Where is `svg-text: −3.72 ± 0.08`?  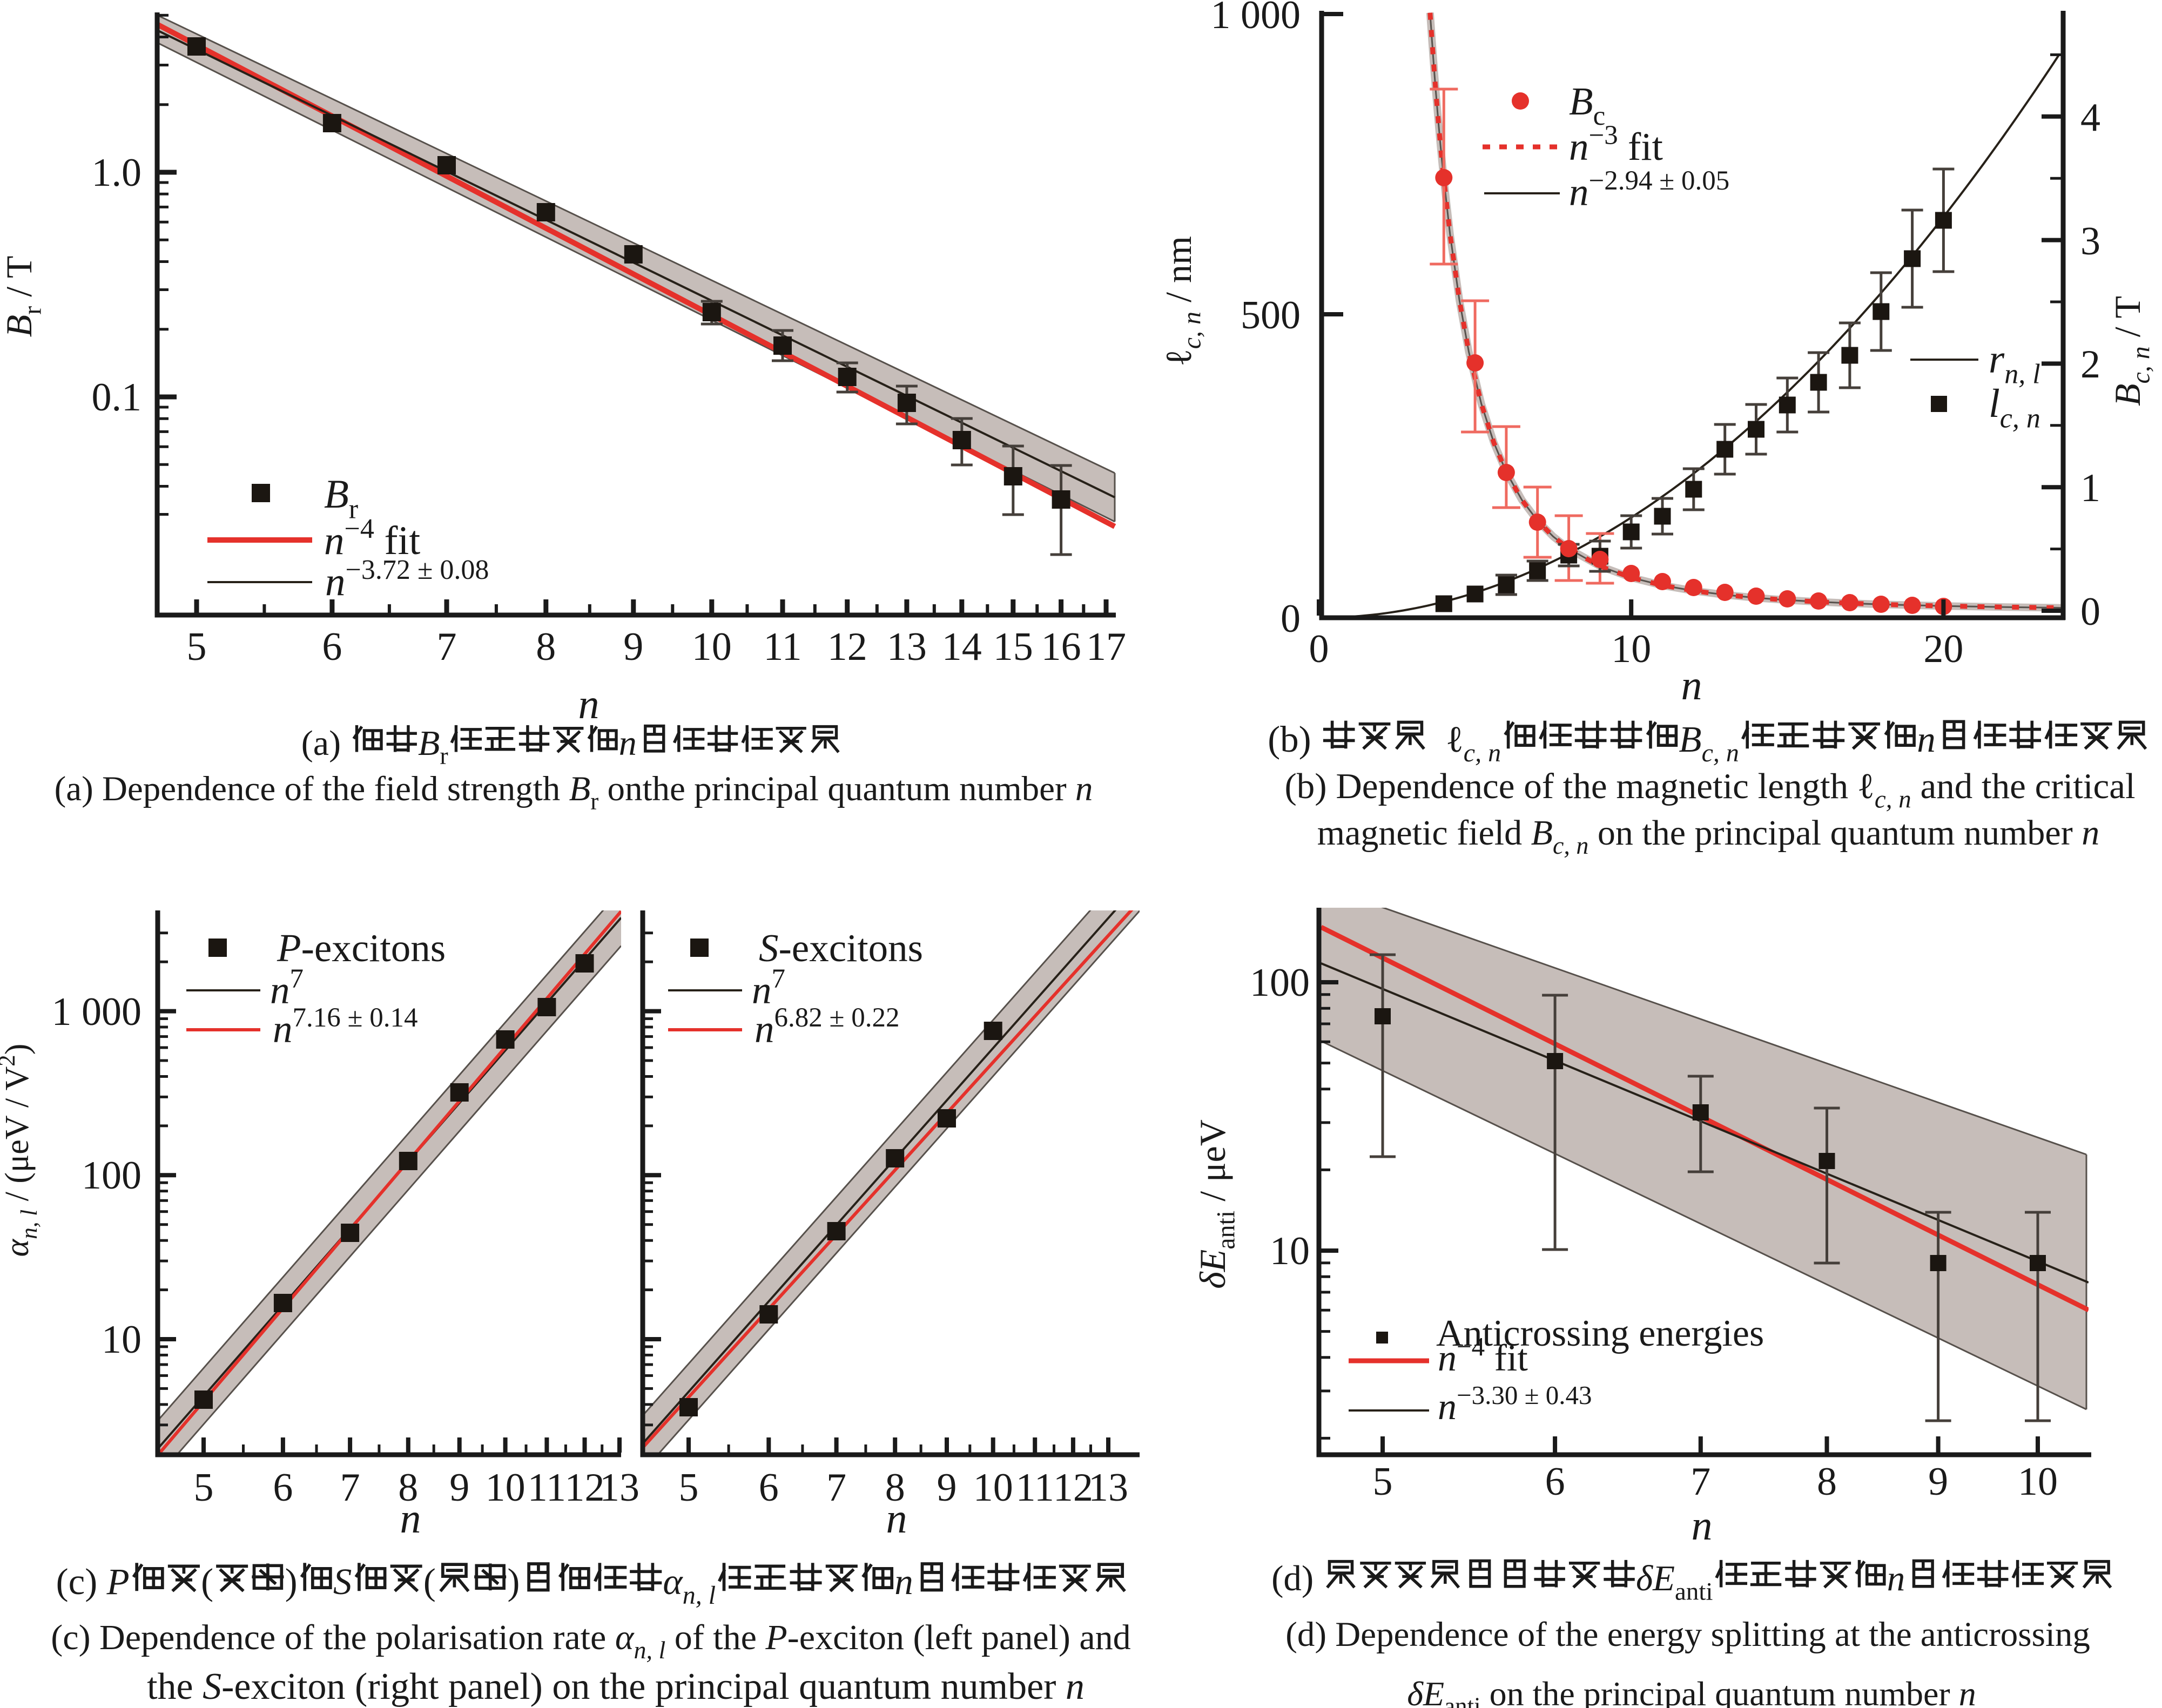
svg-text: −3.72 ± 0.08 is located at coordinates (418, 570).